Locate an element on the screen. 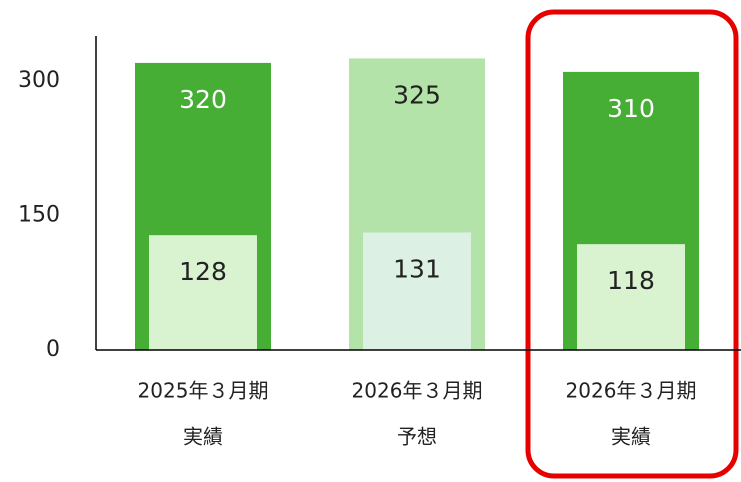  x-tick-label: 予想 is located at coordinates (417, 437).